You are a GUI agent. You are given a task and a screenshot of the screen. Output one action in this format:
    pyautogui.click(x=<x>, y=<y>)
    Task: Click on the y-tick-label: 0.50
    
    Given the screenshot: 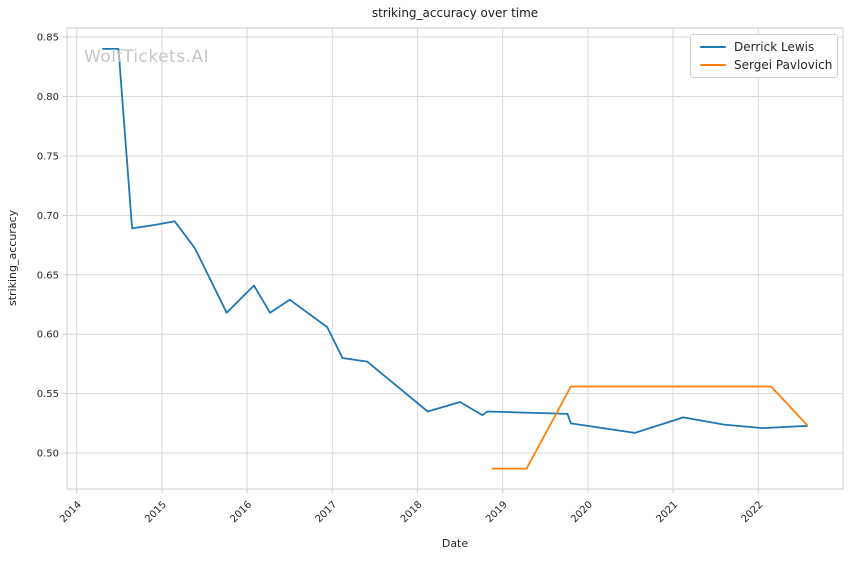 What is the action you would take?
    pyautogui.click(x=48, y=454)
    